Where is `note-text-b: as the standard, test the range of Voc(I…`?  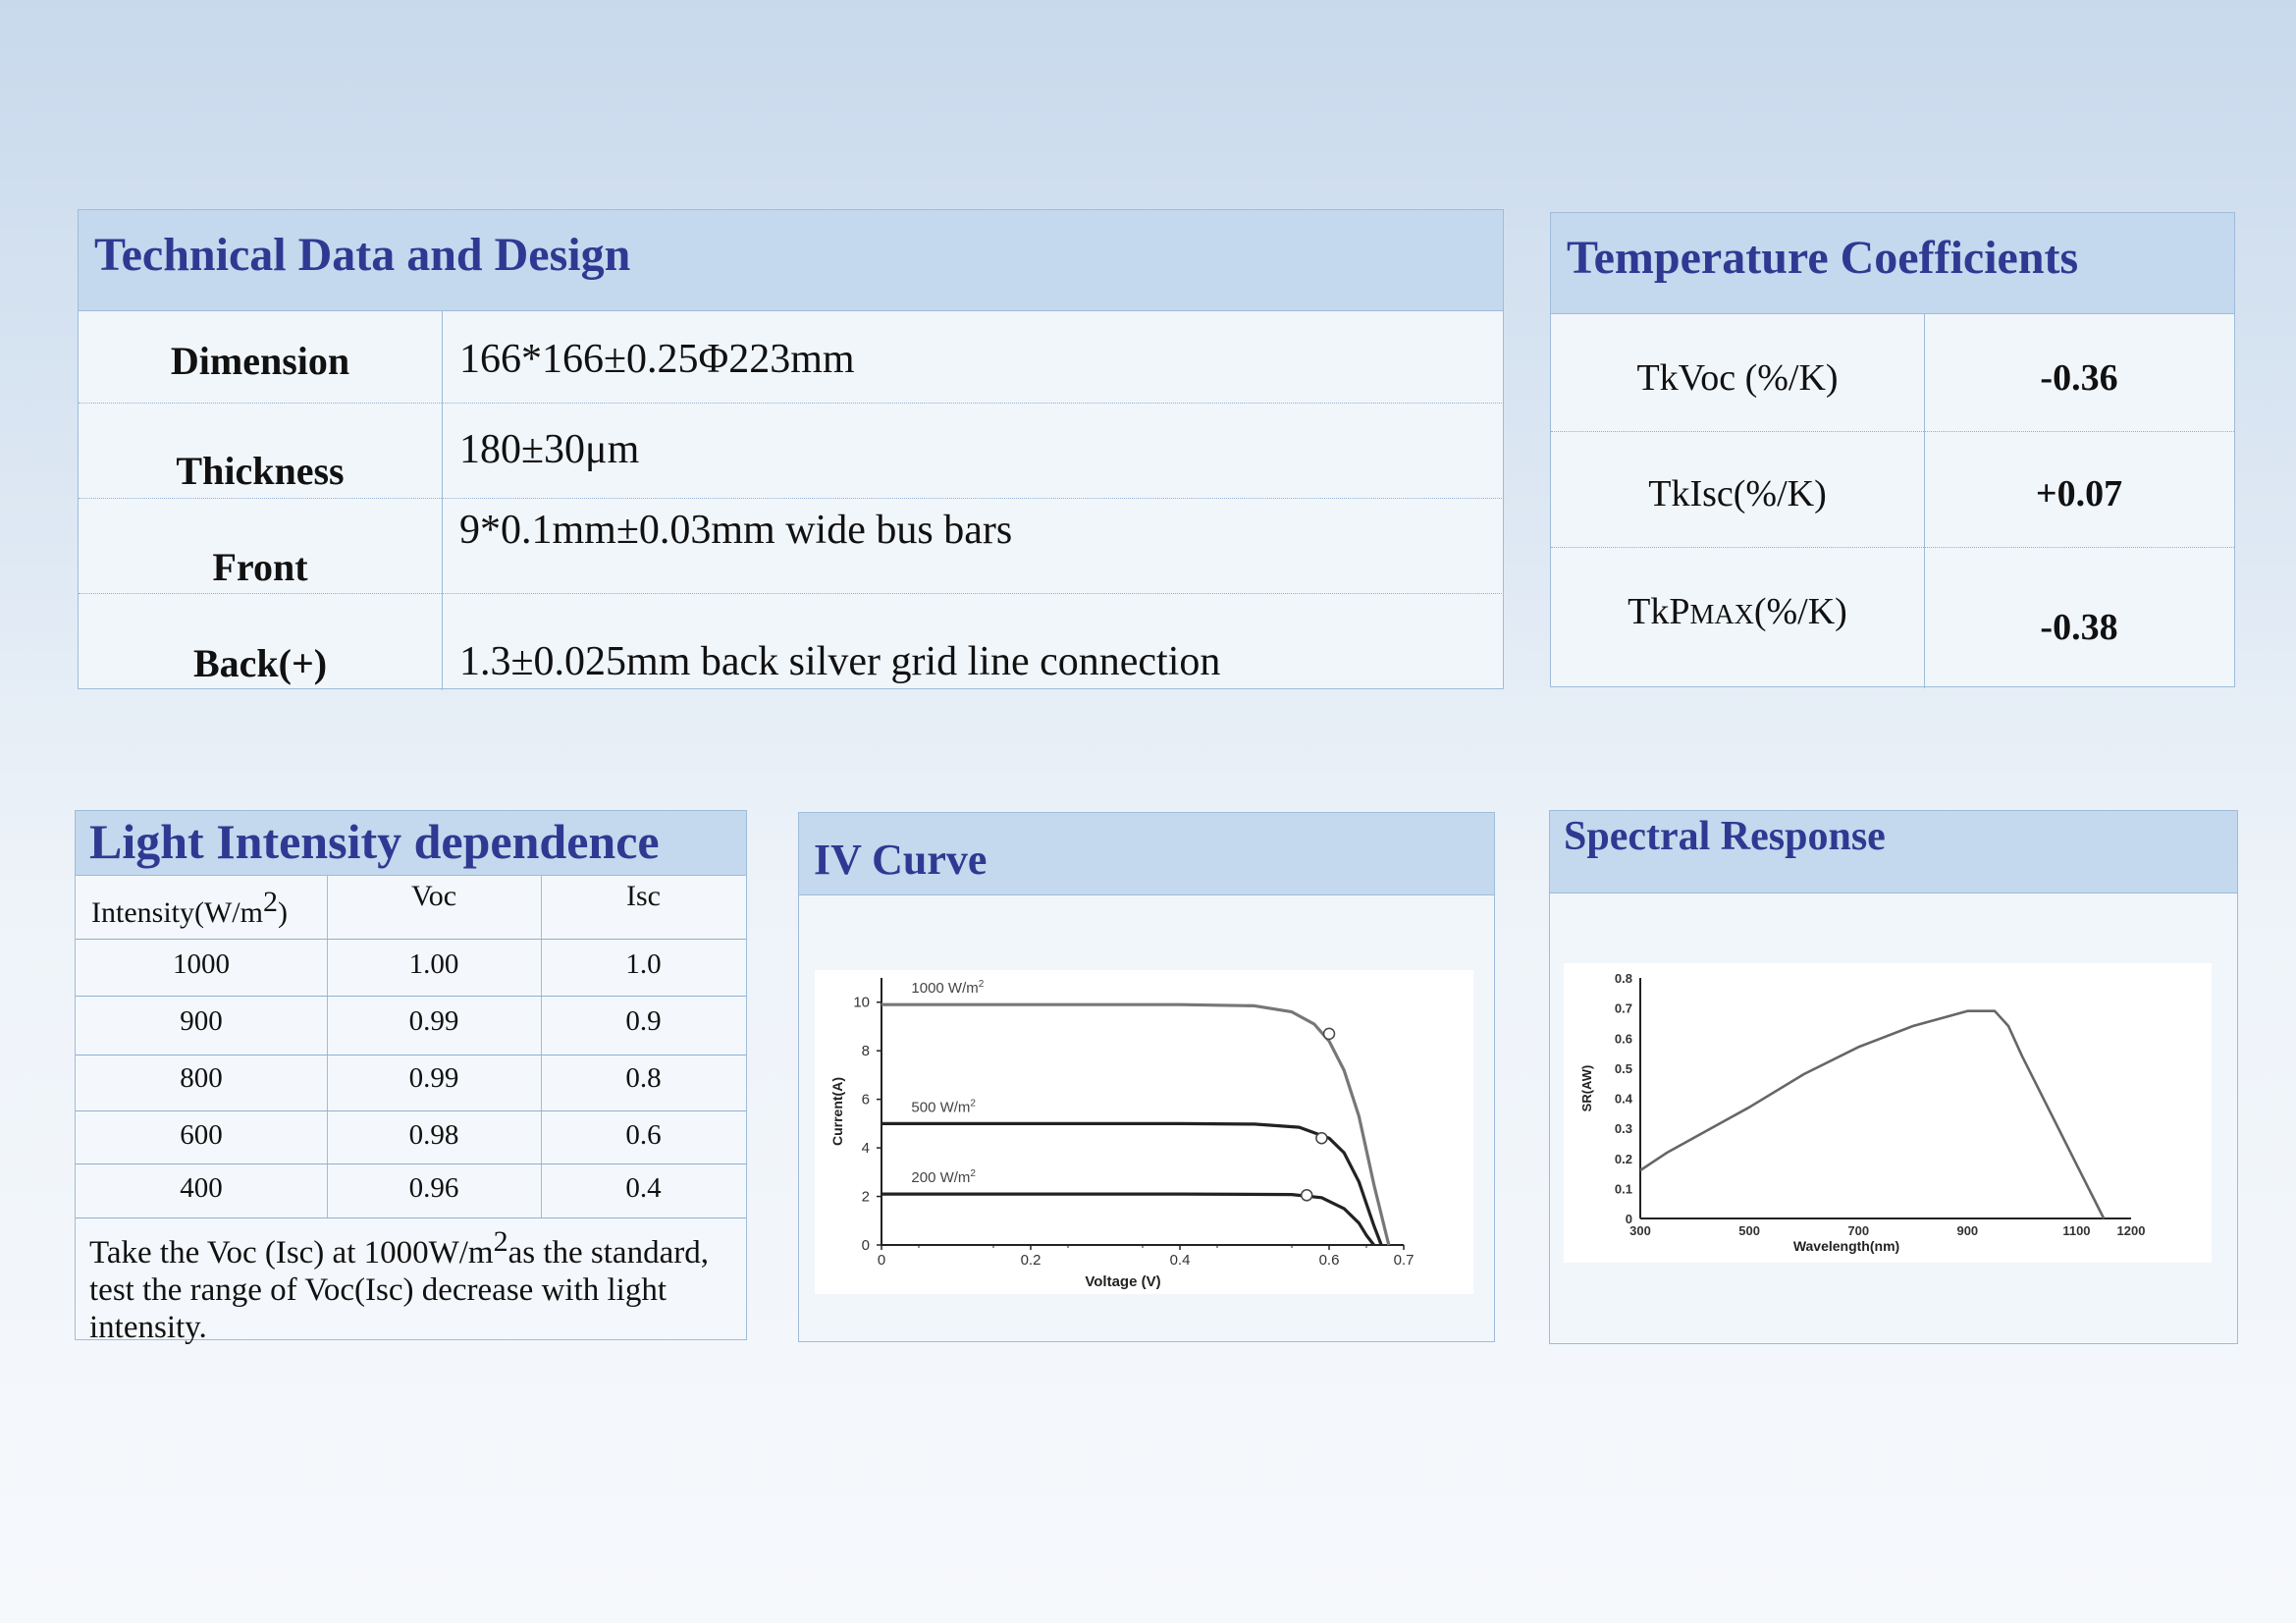
note-text-b: as the standard, test the range of Voc(I… is located at coordinates (399, 1290).